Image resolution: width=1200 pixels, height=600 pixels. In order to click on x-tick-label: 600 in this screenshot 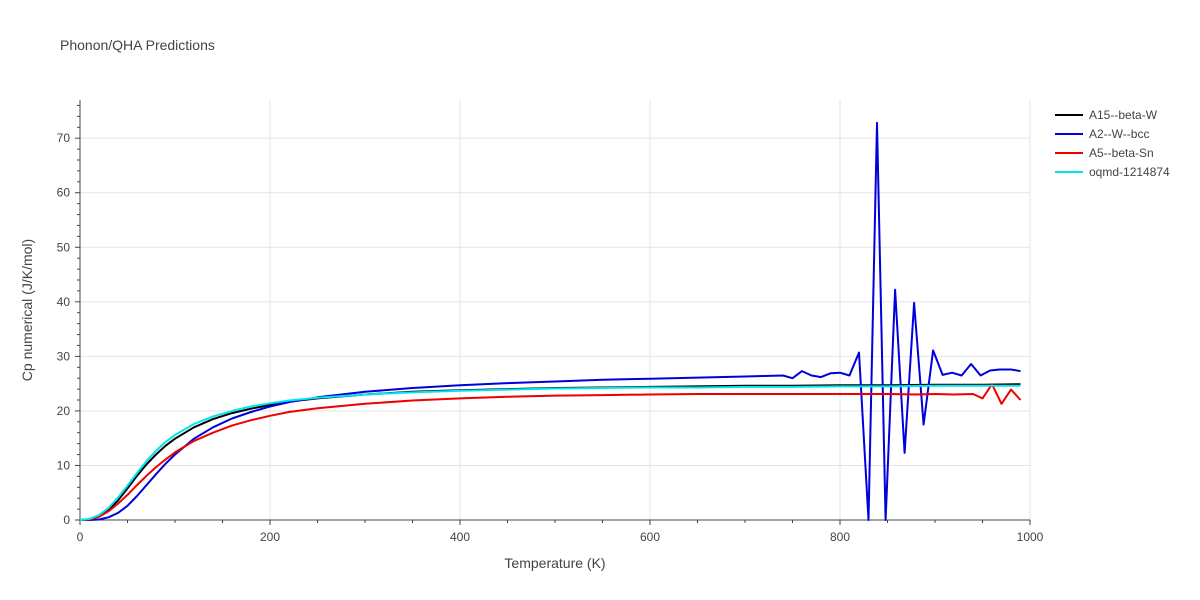, I will do `click(650, 537)`.